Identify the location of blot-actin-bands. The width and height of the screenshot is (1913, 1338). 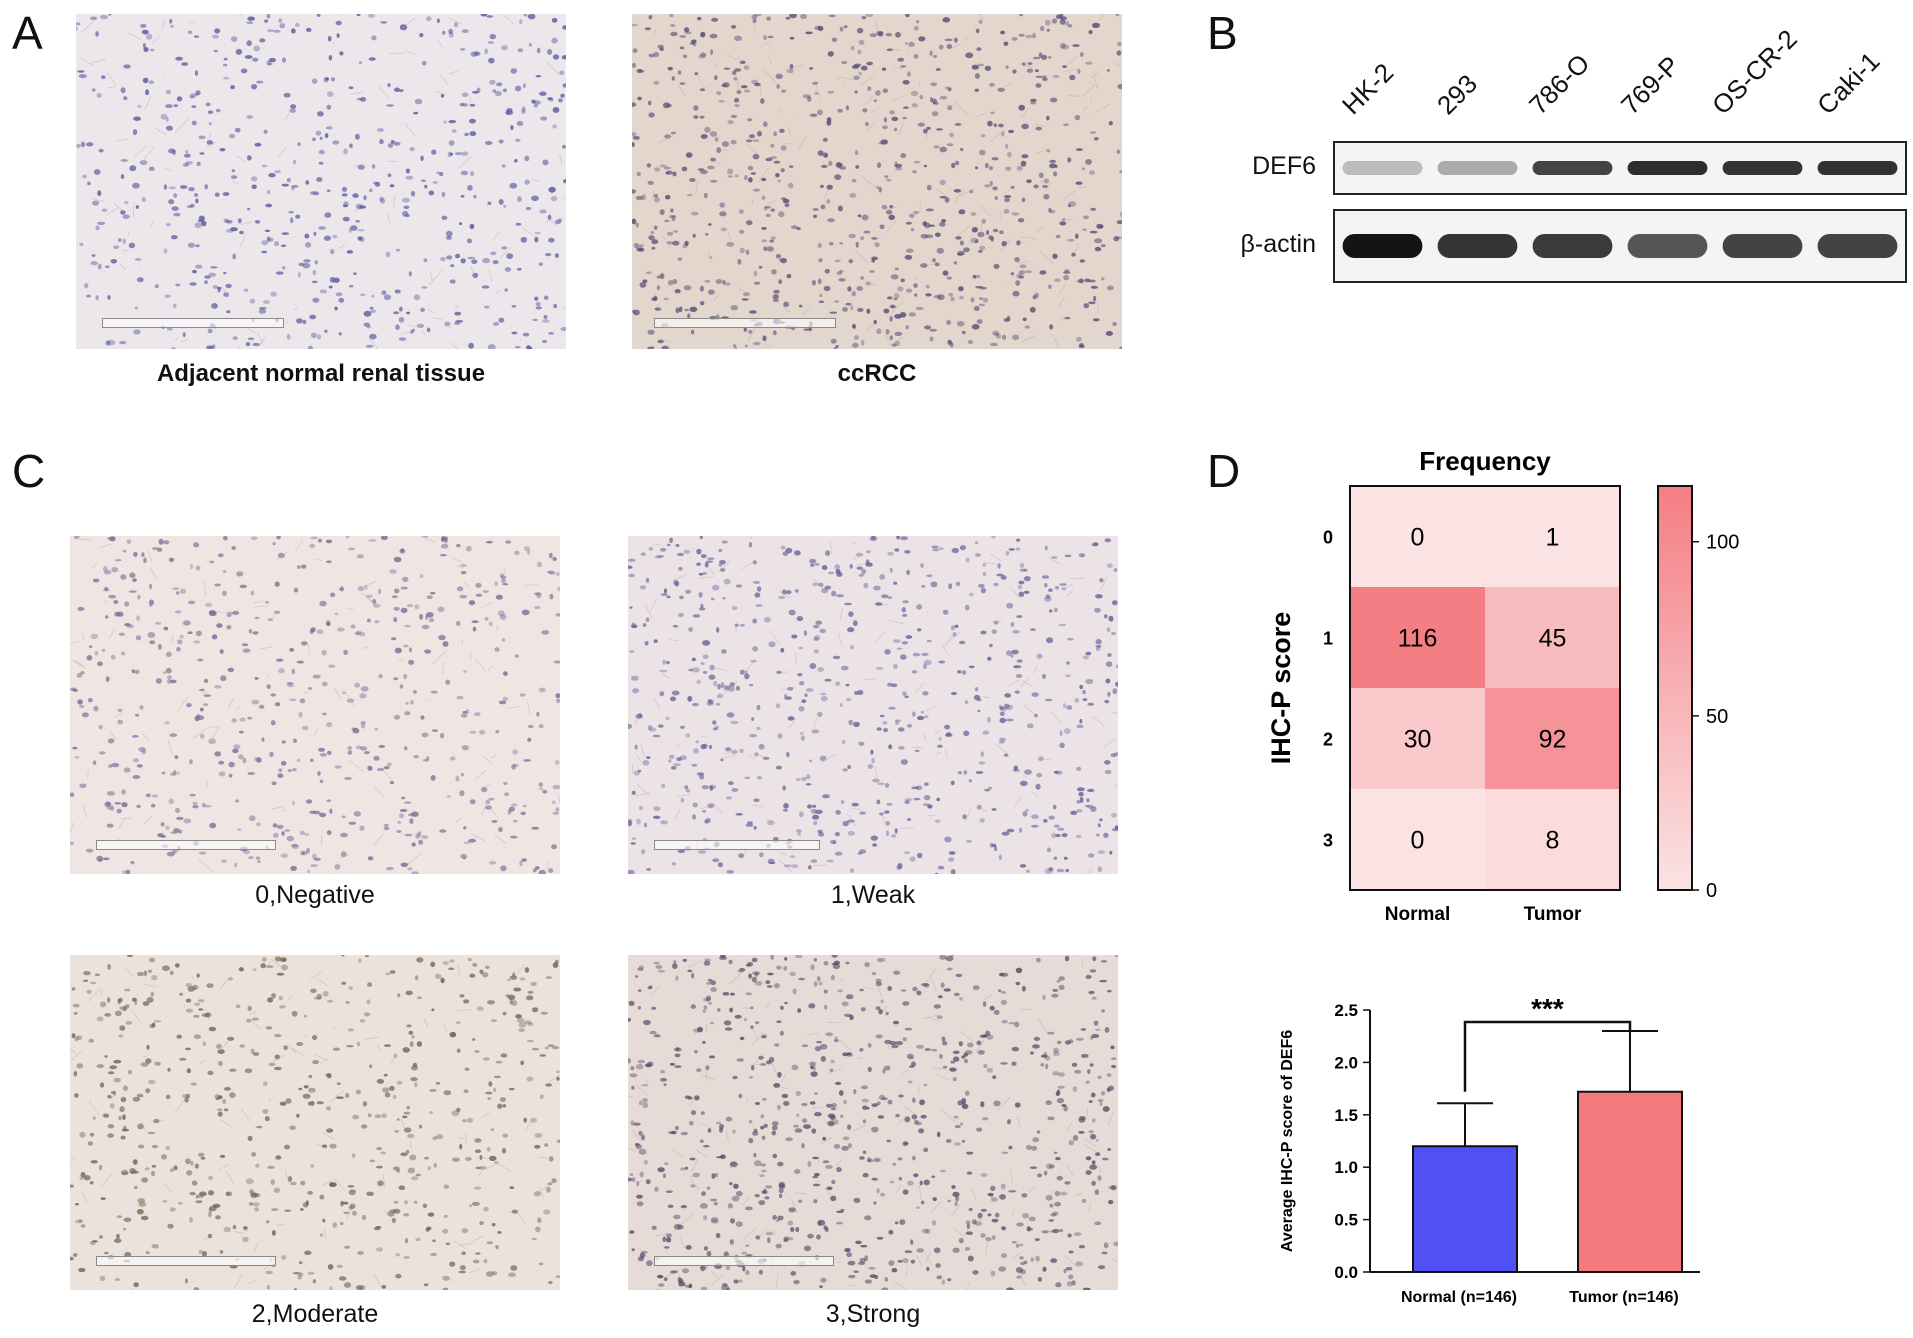
(1620, 246).